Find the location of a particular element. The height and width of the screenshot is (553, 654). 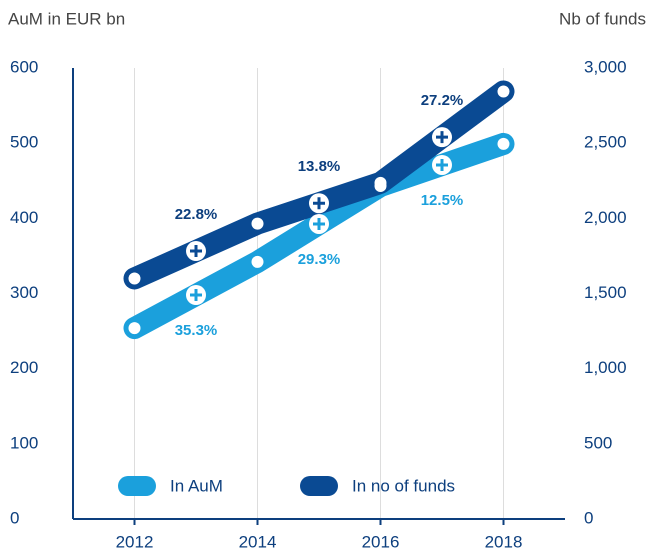

y2-tick-label: 2,500 is located at coordinates (605, 142).